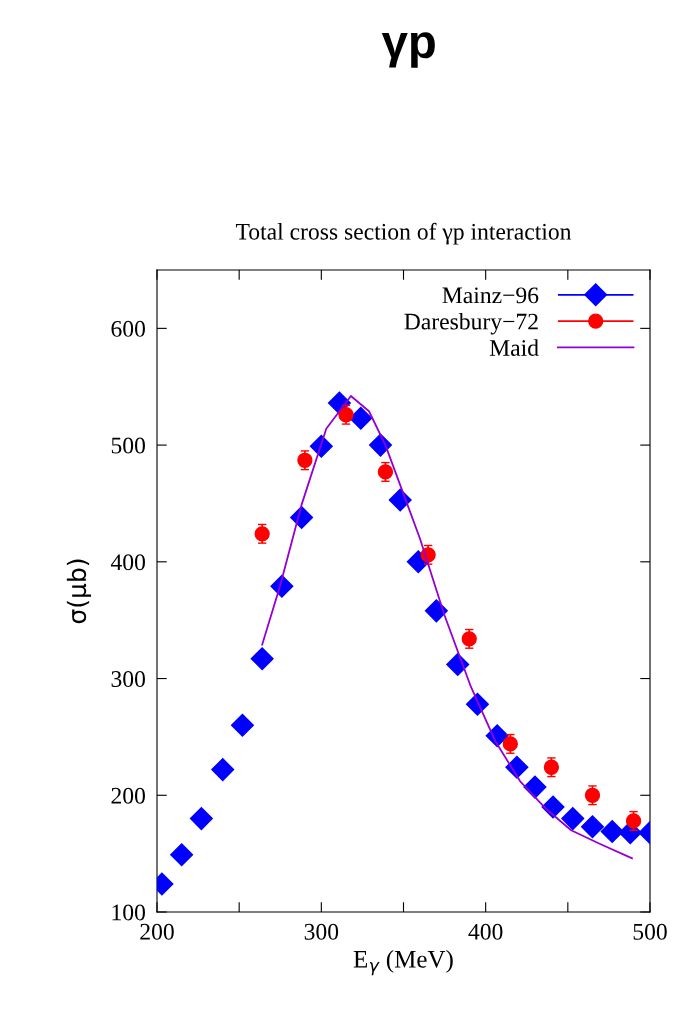  I want to click on legend-label: Mainz−96, so click(490, 295).